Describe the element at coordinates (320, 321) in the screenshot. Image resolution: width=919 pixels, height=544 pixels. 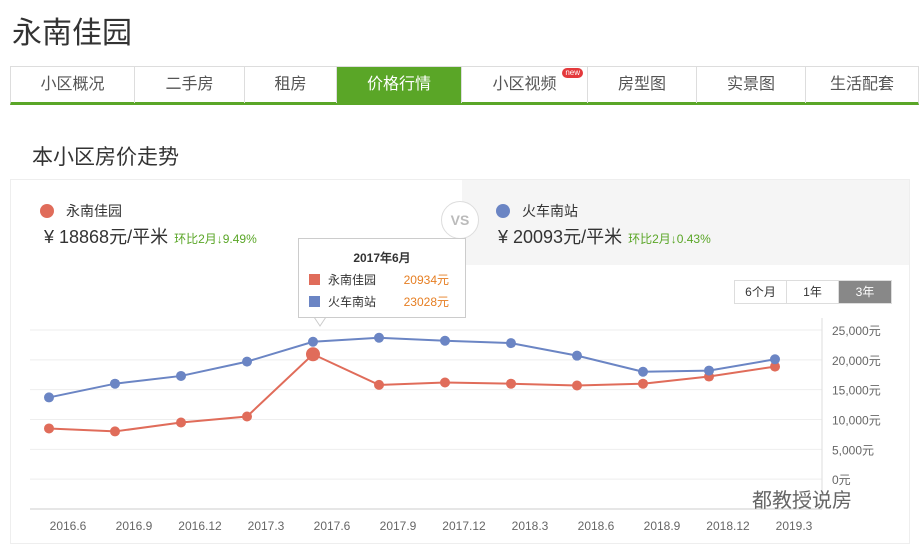
I see `tooltip-pointer` at that location.